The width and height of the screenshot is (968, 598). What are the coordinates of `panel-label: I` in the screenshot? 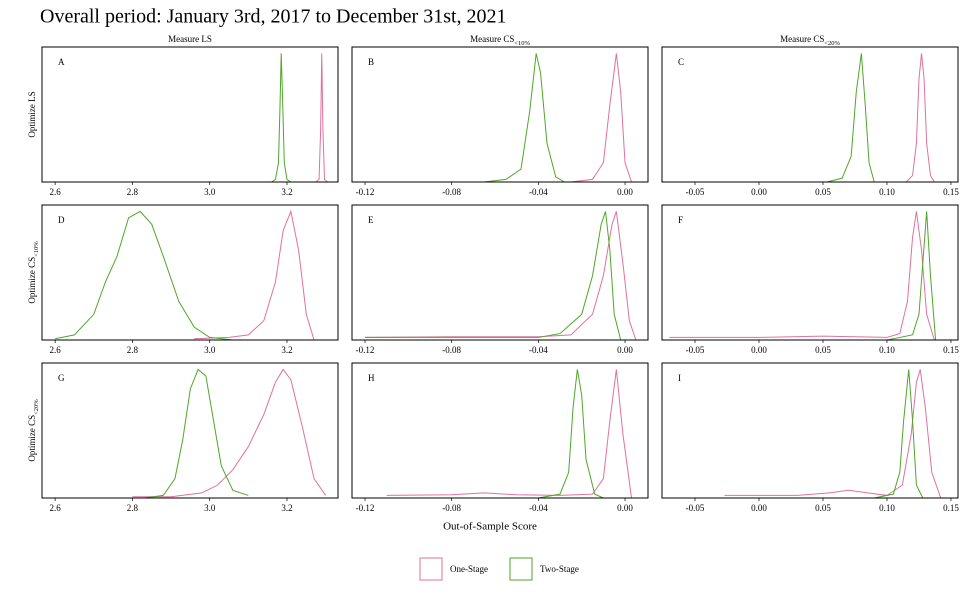 It's located at (679, 378).